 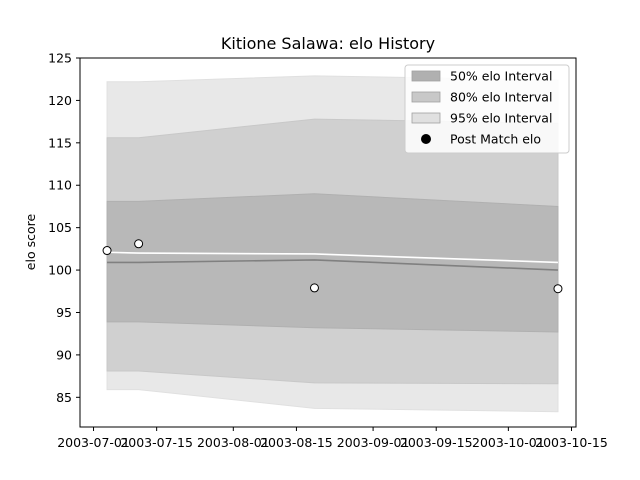 I want to click on y-tick-label: 105, so click(x=60, y=227).